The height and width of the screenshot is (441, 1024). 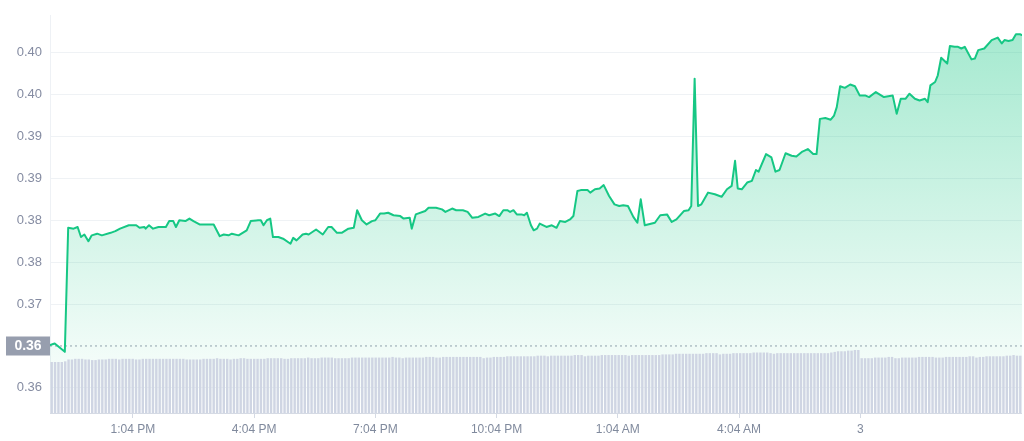 I want to click on x-tick-label: 1:04 PM, so click(x=133, y=428).